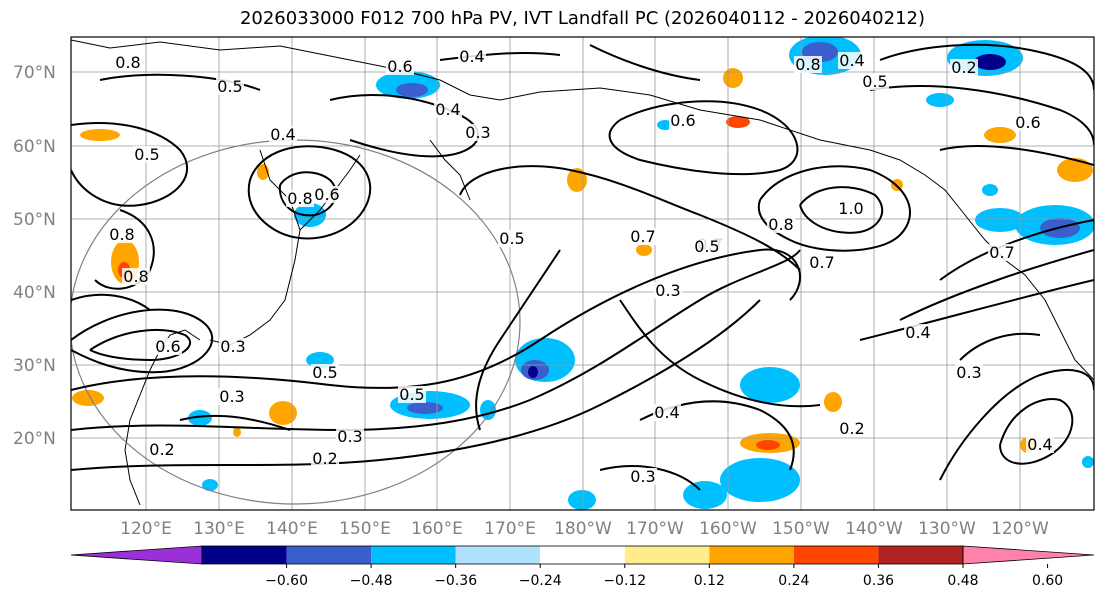 This screenshot has width=1105, height=604. What do you see at coordinates (34, 439) in the screenshot?
I see `lat-label: 20°N` at bounding box center [34, 439].